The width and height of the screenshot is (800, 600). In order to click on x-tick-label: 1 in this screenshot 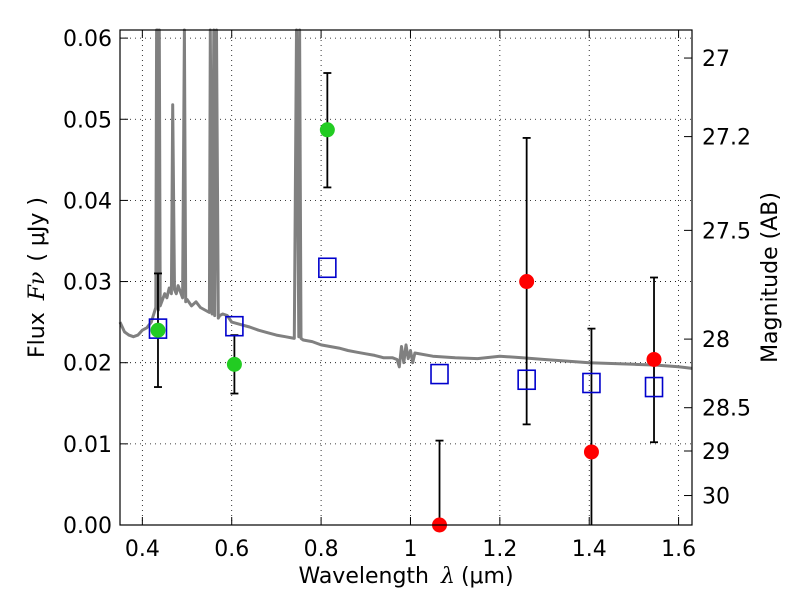, I will do `click(410, 549)`.